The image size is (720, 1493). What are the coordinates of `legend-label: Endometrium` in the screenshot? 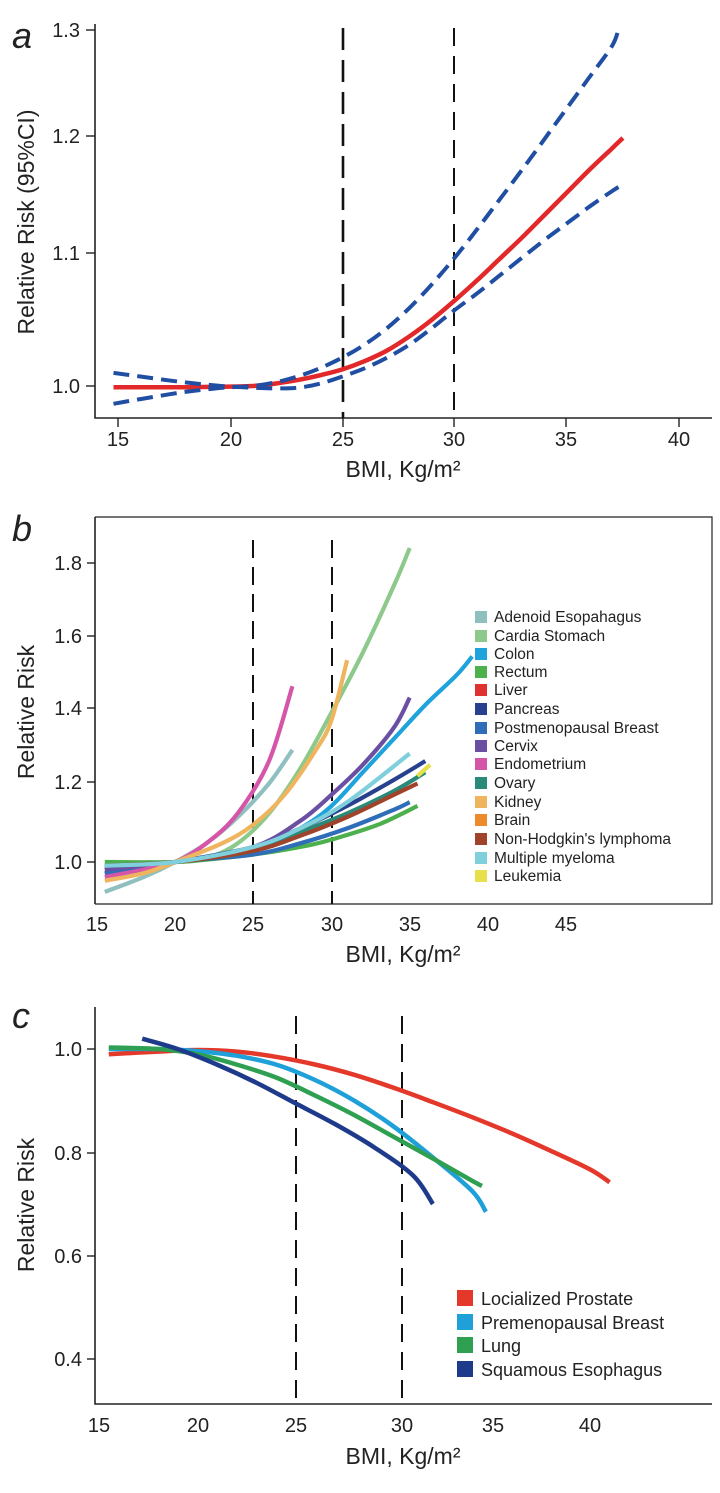 It's located at (540, 764).